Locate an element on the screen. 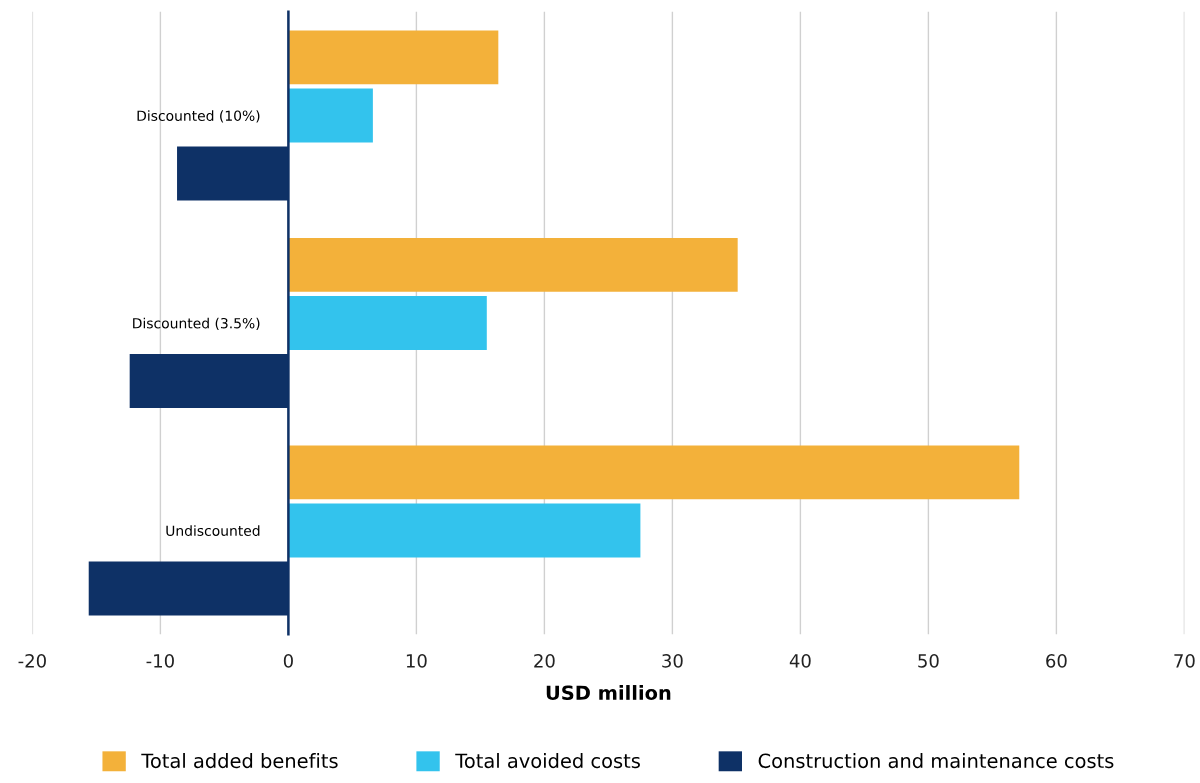  x-axis-title: USD million is located at coordinates (608, 693).